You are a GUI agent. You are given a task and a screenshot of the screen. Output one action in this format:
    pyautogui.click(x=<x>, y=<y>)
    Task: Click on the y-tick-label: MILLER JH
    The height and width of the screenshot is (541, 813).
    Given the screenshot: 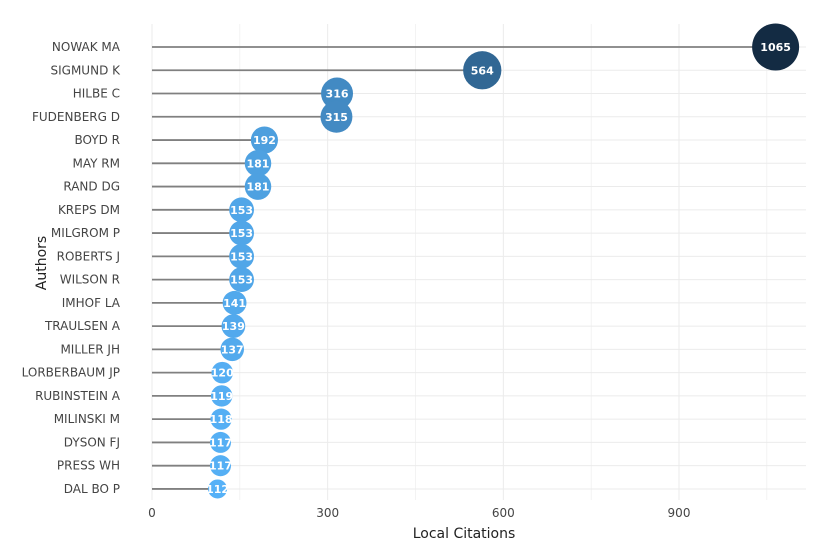 What is the action you would take?
    pyautogui.click(x=90, y=349)
    